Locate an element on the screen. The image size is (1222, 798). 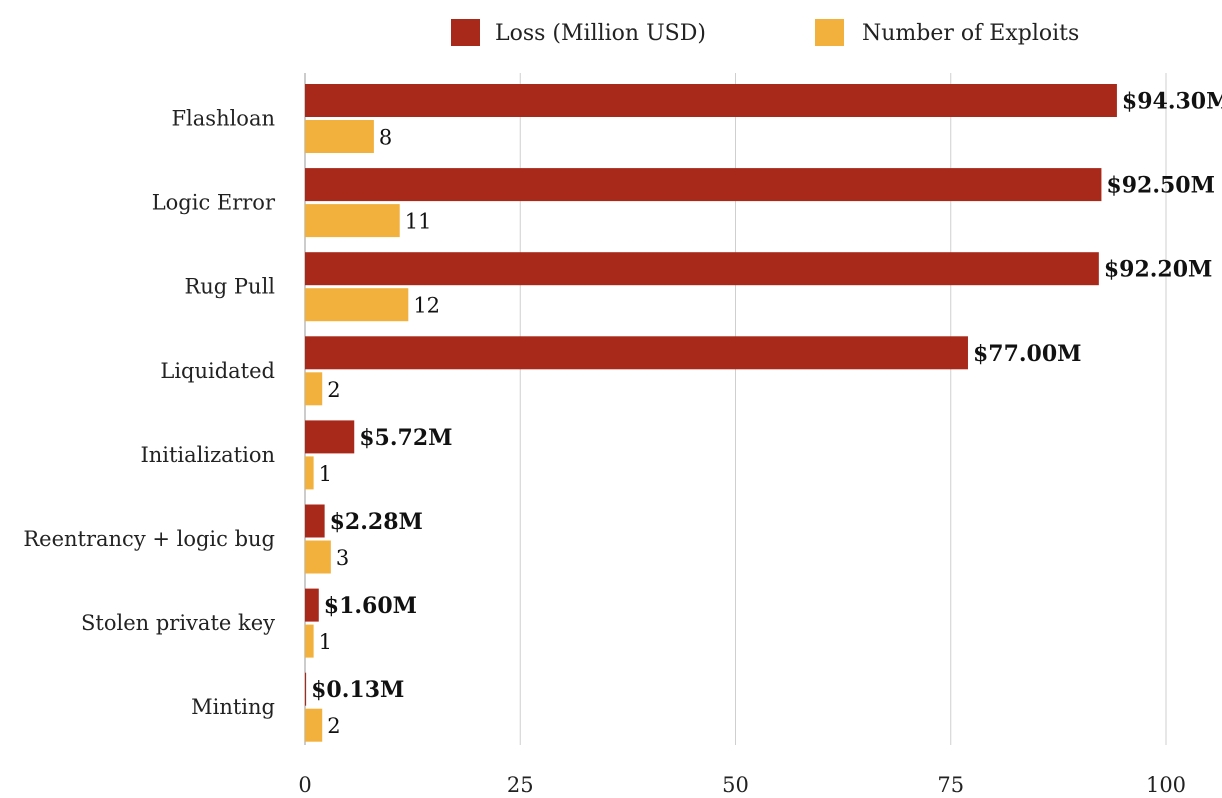
legend-swatch-exploits is located at coordinates (829, 32).